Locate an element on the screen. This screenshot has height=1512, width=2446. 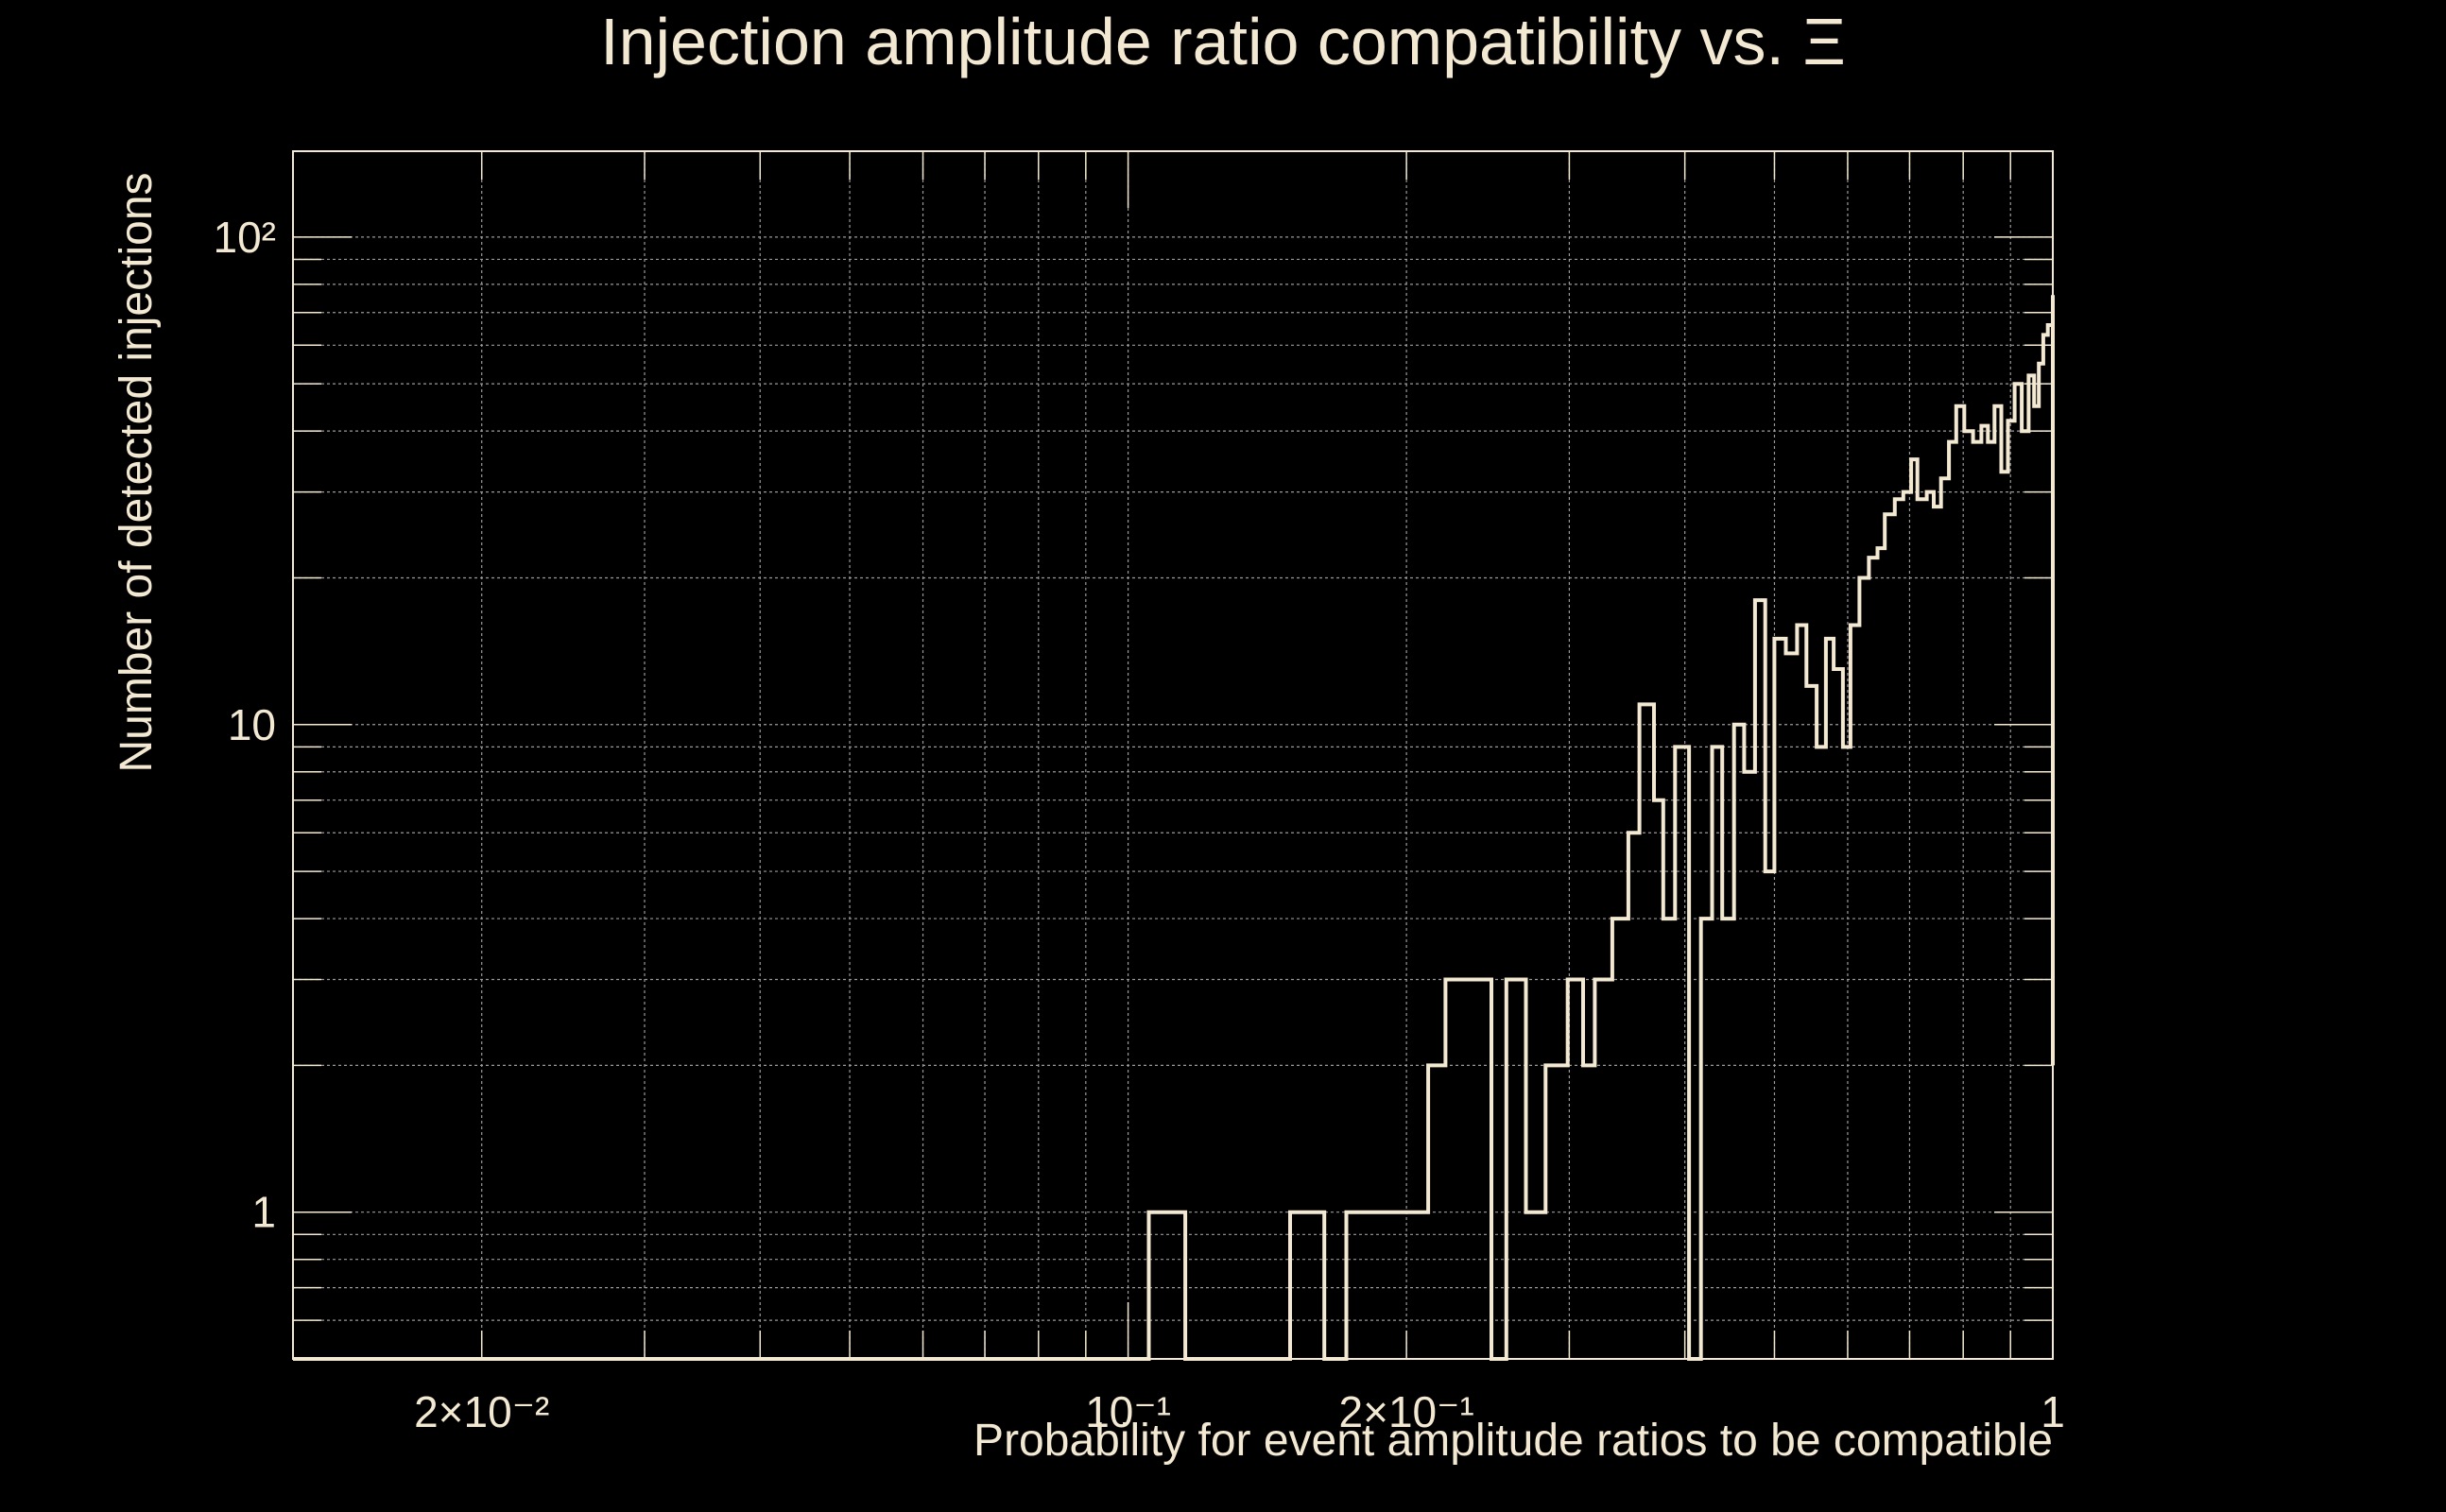
x-tick-label: 10⁻¹ is located at coordinates (1128, 1411).